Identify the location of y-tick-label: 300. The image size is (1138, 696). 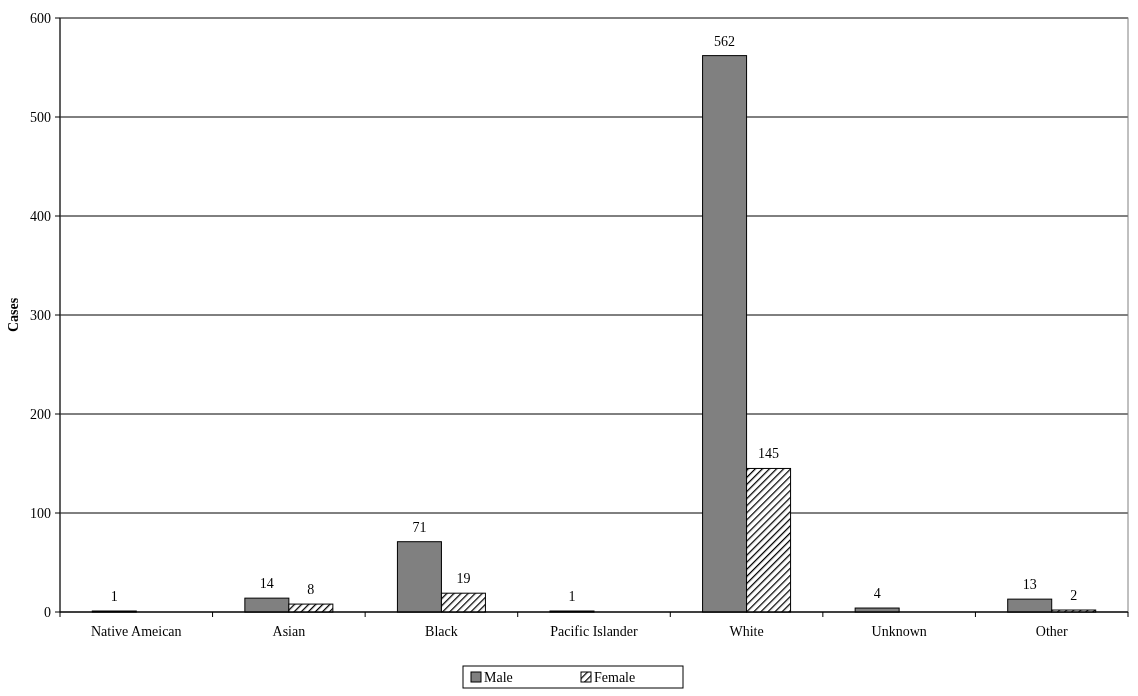
(40, 315).